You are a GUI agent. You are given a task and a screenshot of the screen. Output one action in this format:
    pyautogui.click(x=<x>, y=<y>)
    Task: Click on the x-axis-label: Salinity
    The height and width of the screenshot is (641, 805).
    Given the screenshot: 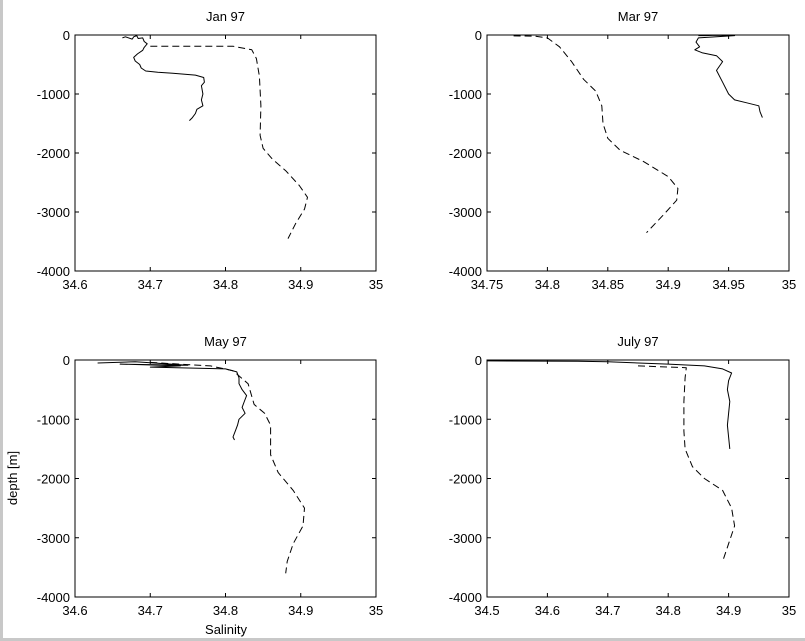 What is the action you would take?
    pyautogui.click(x=226, y=629)
    